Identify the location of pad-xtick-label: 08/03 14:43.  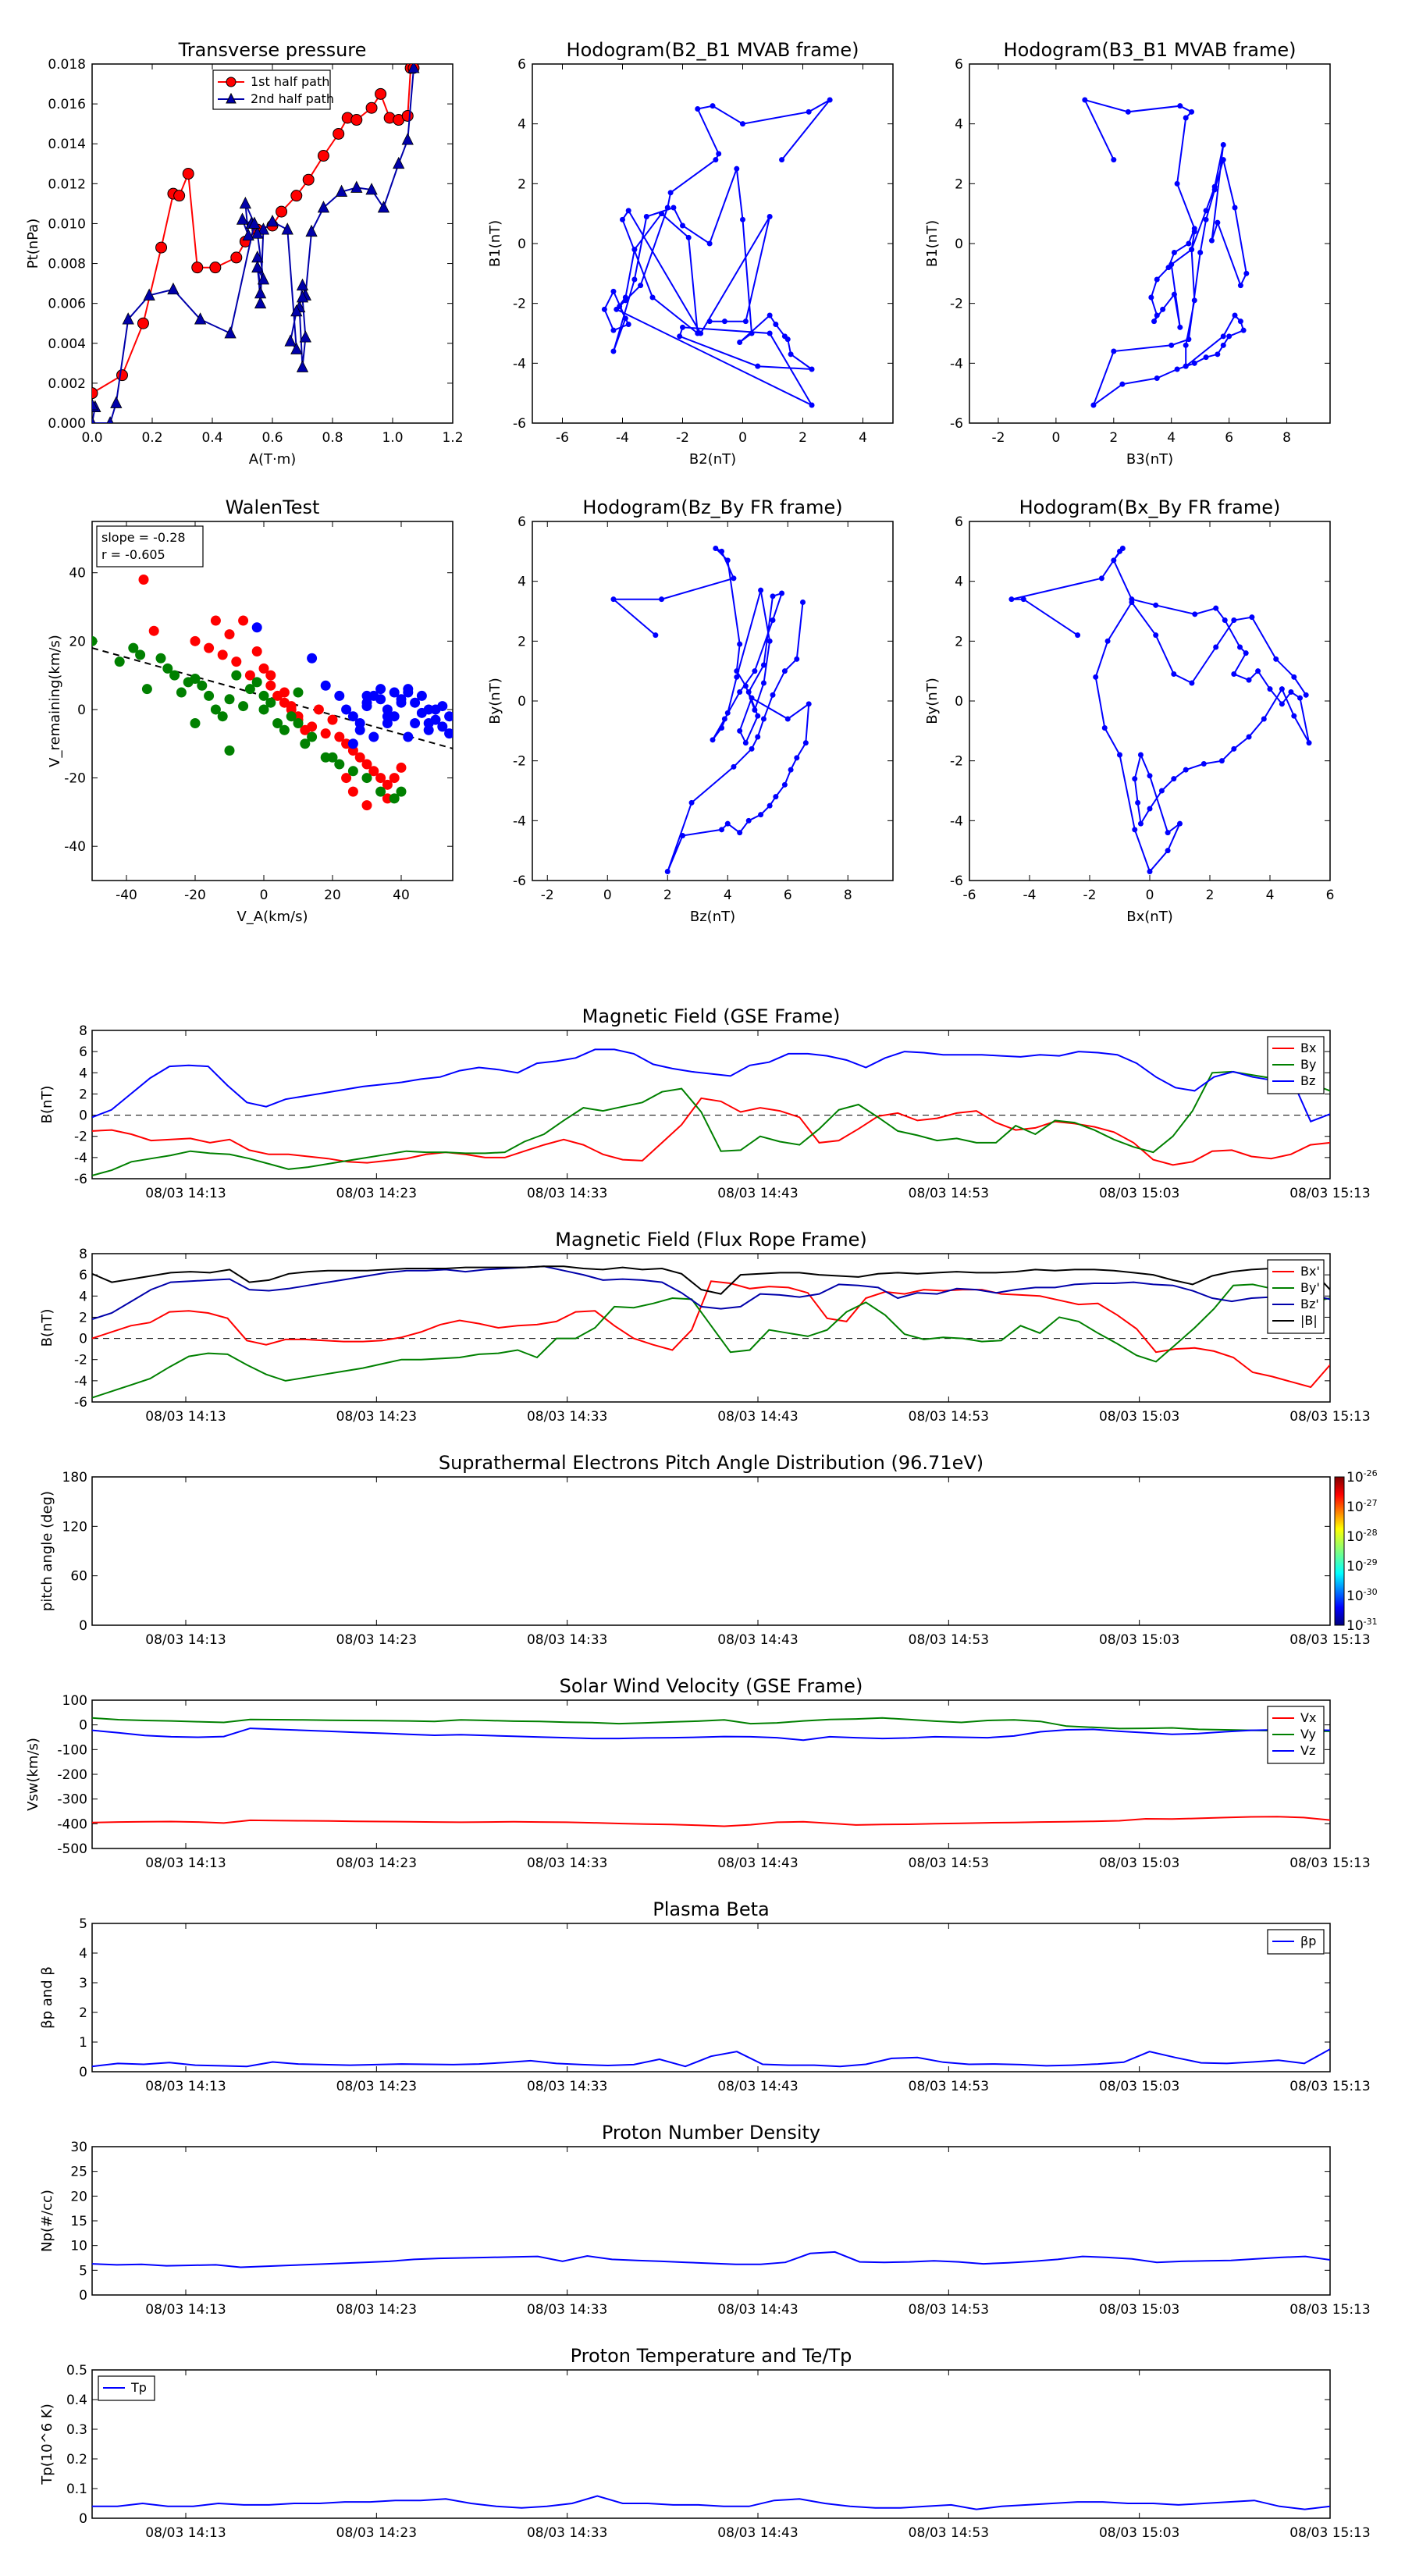
(757, 1640).